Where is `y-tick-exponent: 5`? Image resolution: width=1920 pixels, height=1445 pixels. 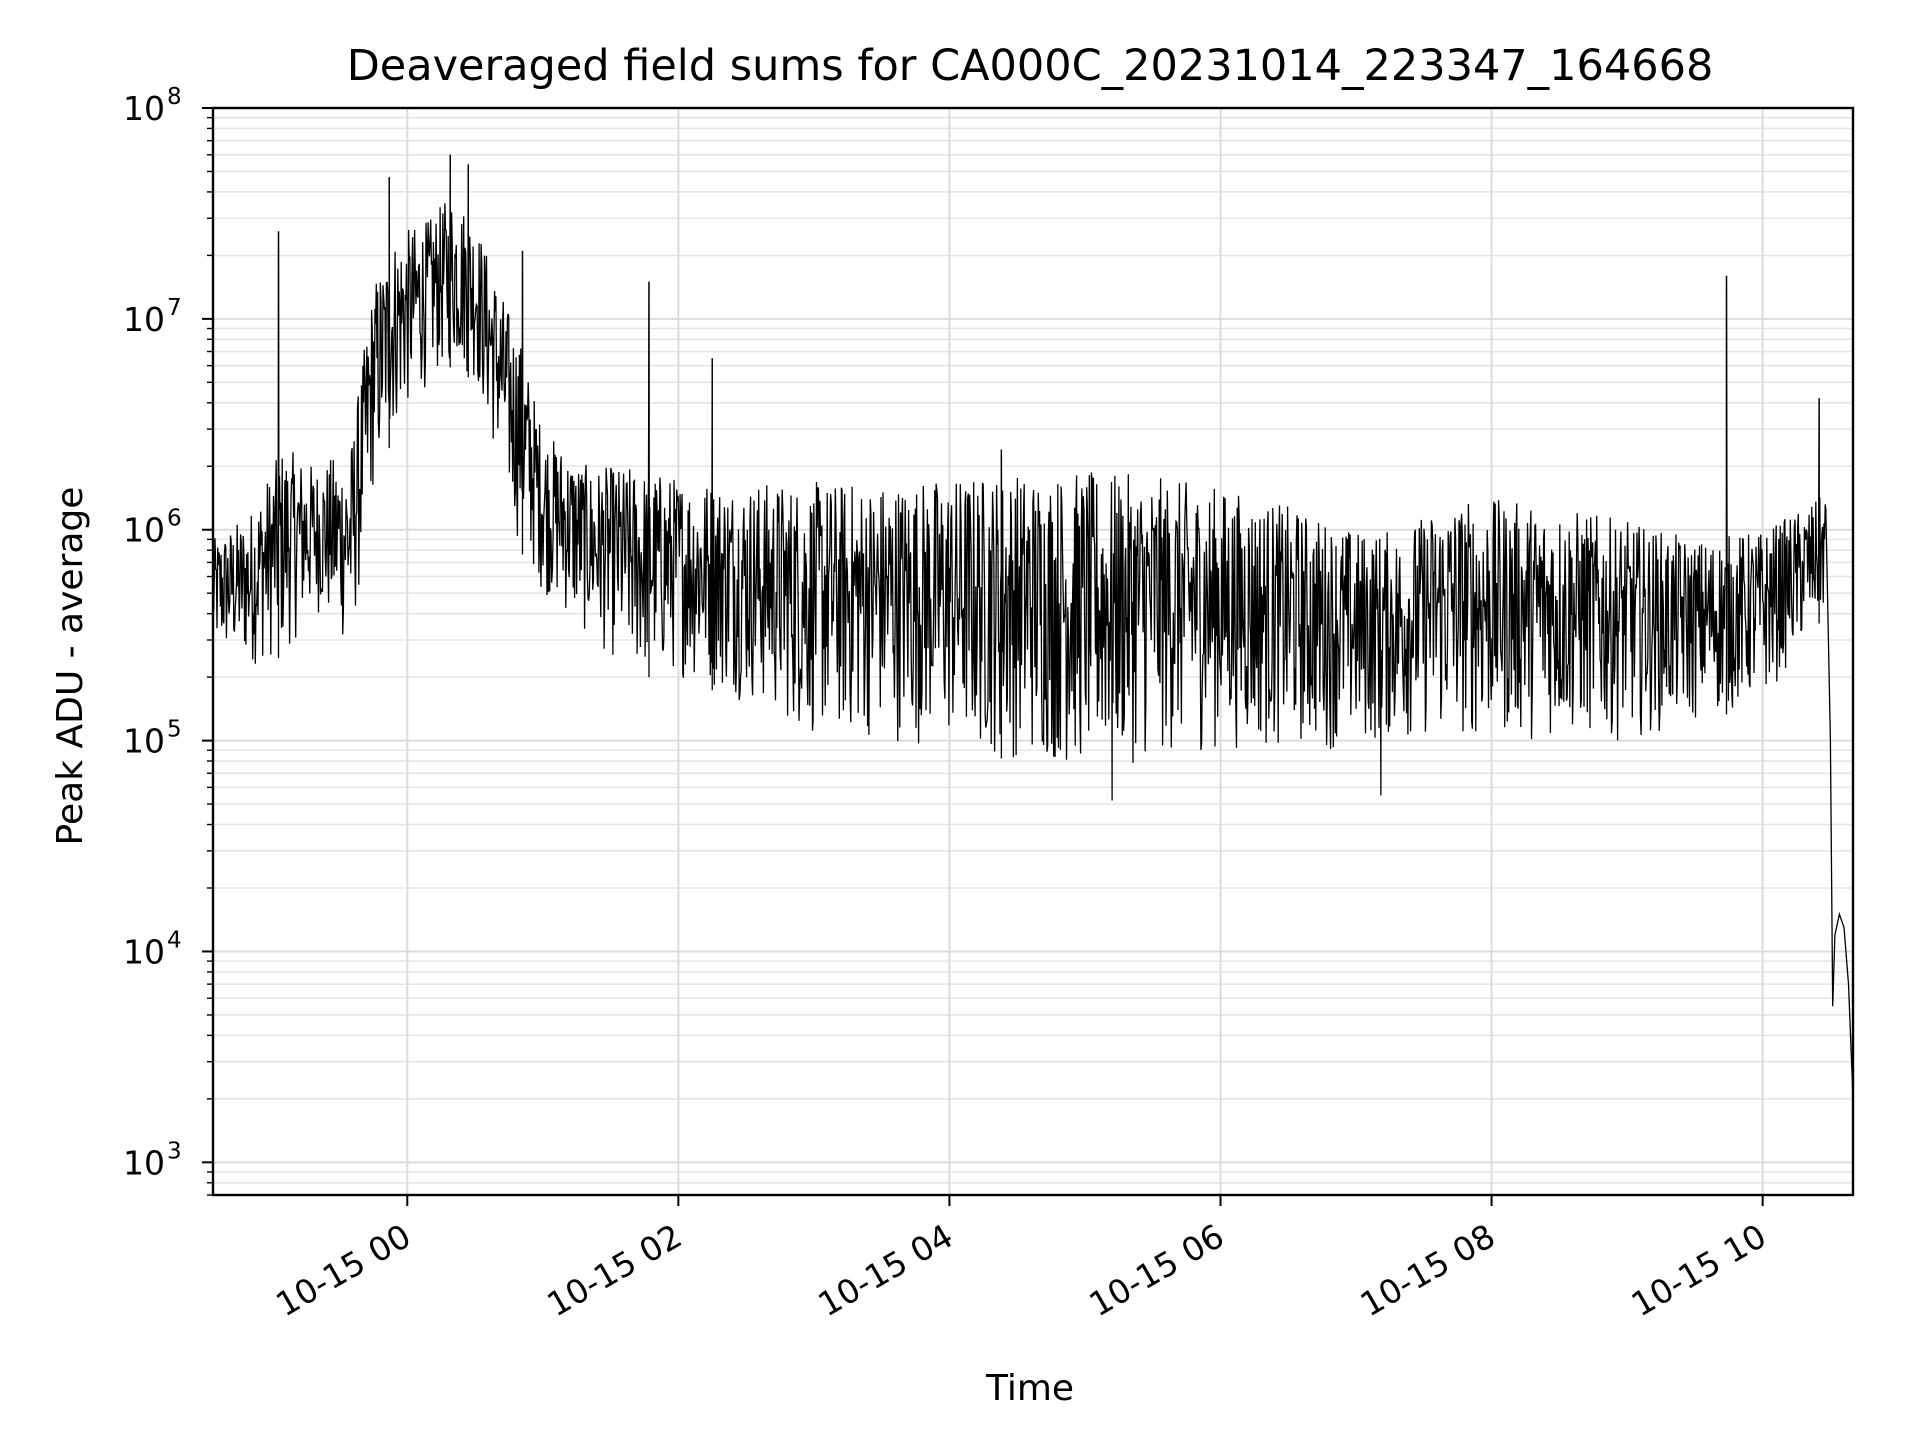
y-tick-exponent: 5 is located at coordinates (174, 730).